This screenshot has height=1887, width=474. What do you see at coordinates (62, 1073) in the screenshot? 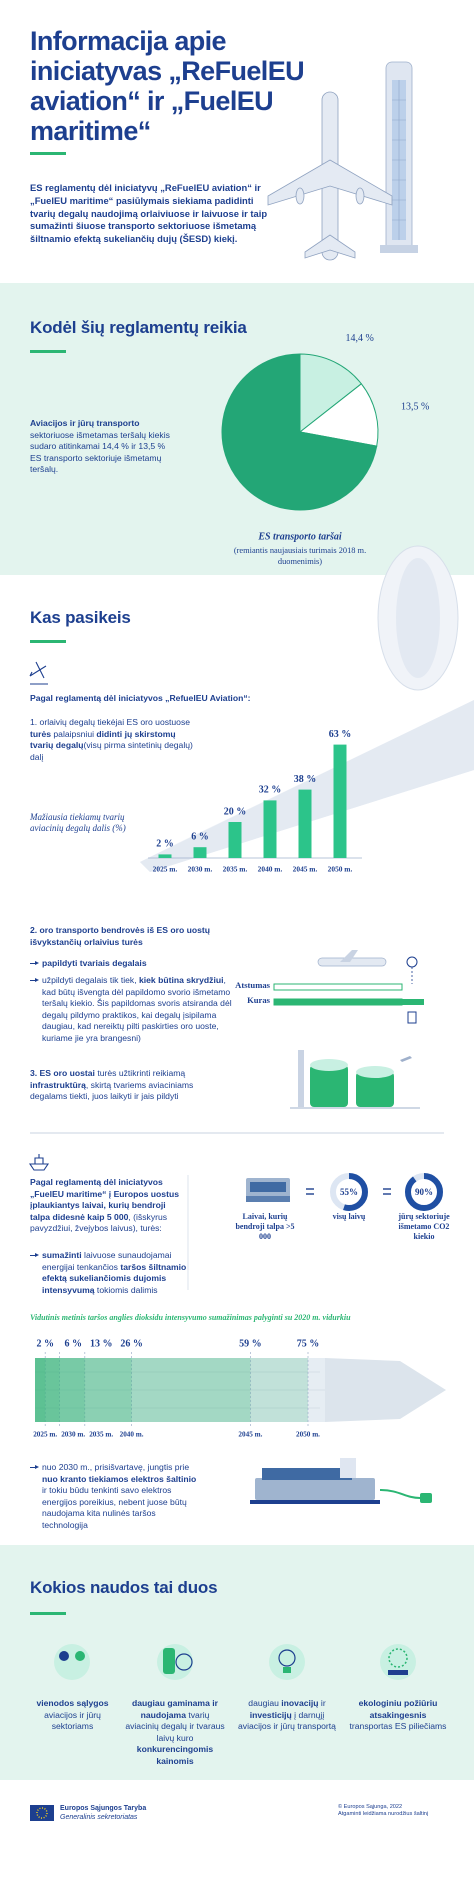
I see `text-run: 3. ES oro uostai` at bounding box center [62, 1073].